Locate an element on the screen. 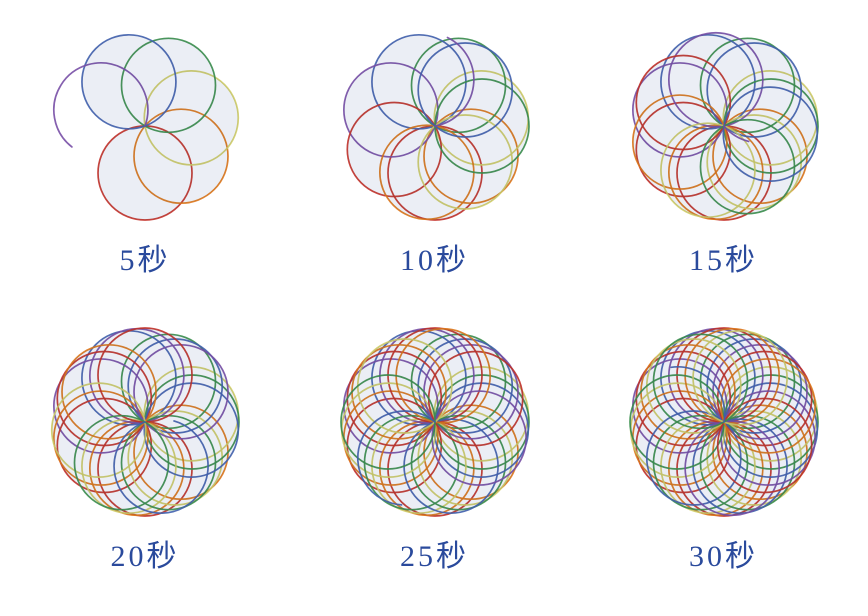 The height and width of the screenshot is (616, 868). spirograph-canvas-25s is located at coordinates (434, 422).